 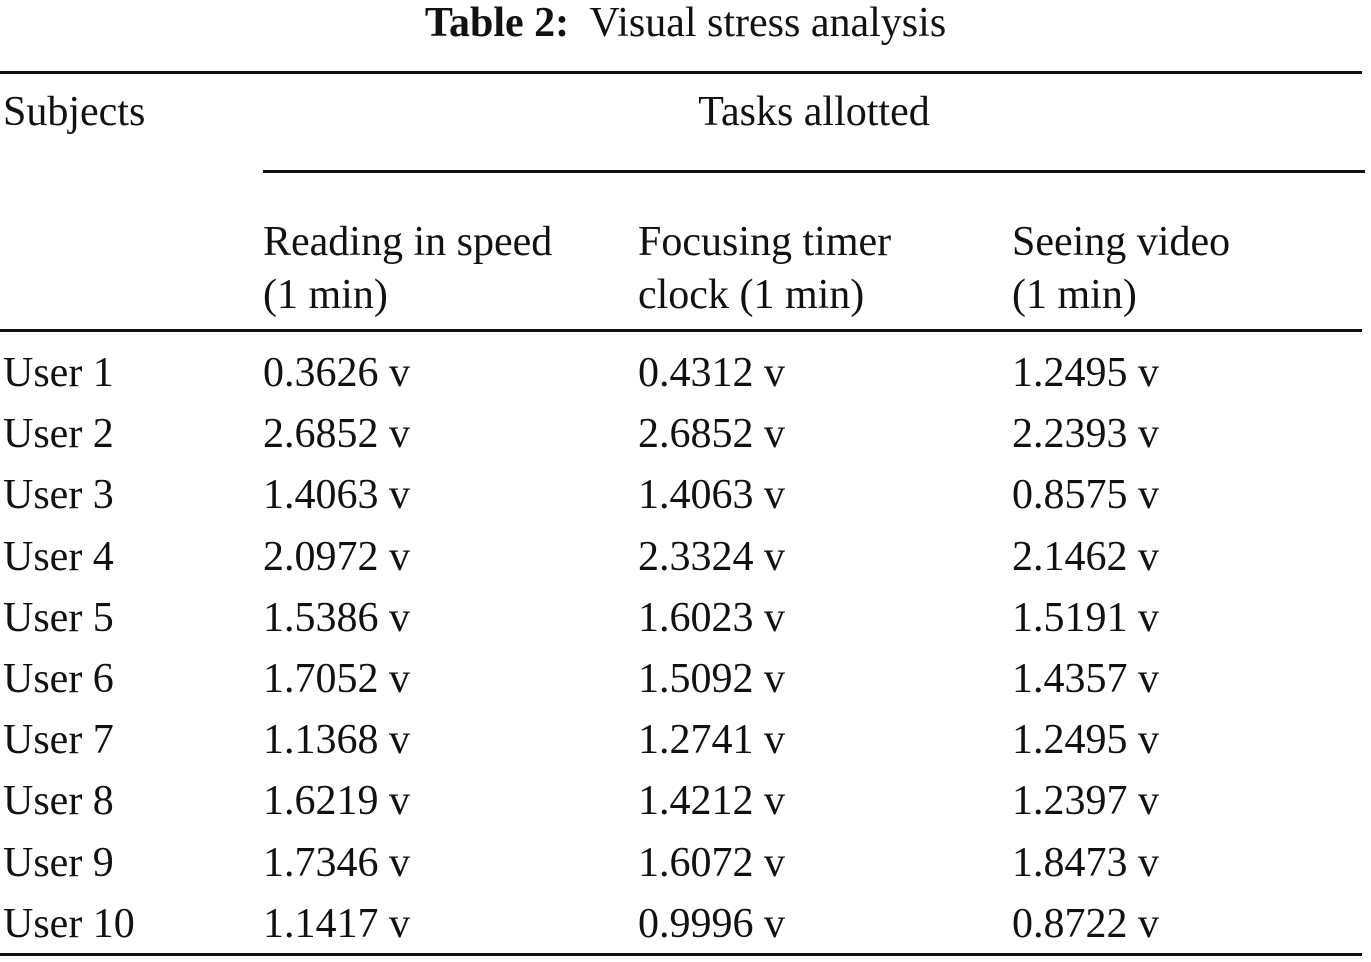 I want to click on cell: 2.0972 v, so click(x=336, y=556).